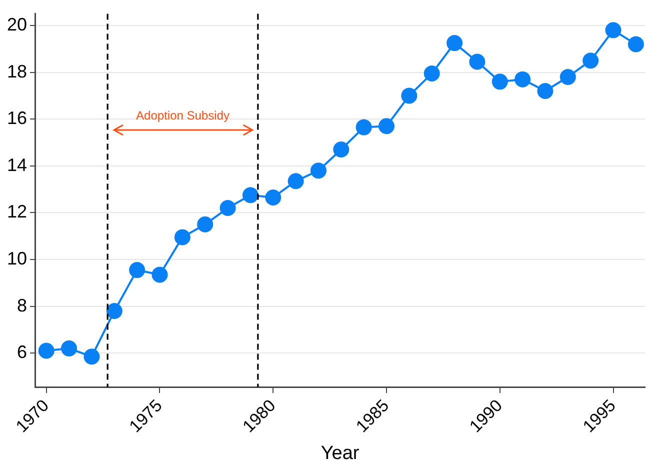 This screenshot has width=653, height=471. I want to click on y-tick-label: 8, so click(22, 305).